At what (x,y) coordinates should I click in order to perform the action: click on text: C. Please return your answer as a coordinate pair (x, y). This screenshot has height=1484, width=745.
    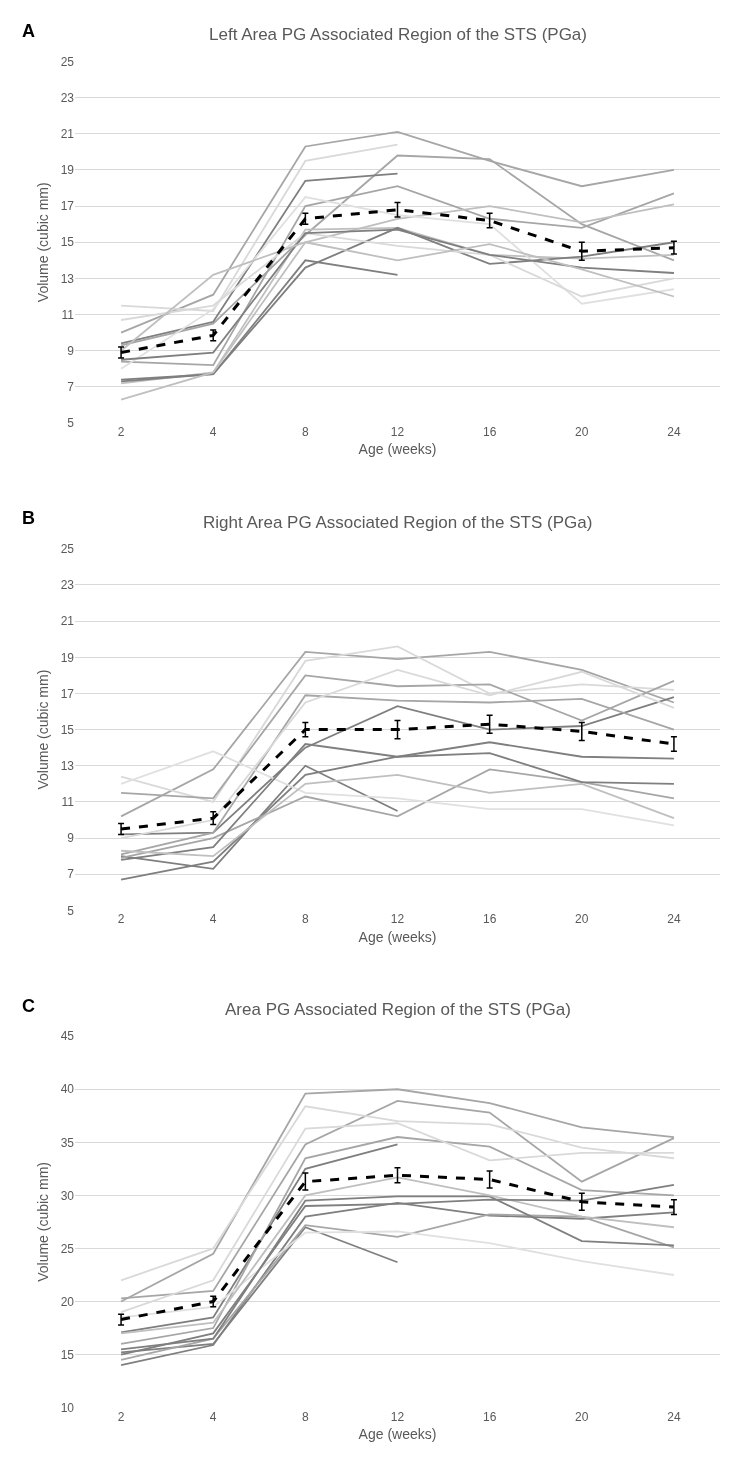
    Looking at the image, I should click on (28, 1006).